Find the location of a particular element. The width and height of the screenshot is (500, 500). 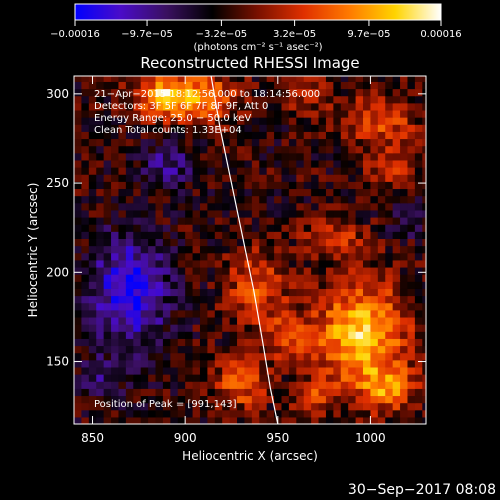

y-tick-label: 250 is located at coordinates (57, 183).